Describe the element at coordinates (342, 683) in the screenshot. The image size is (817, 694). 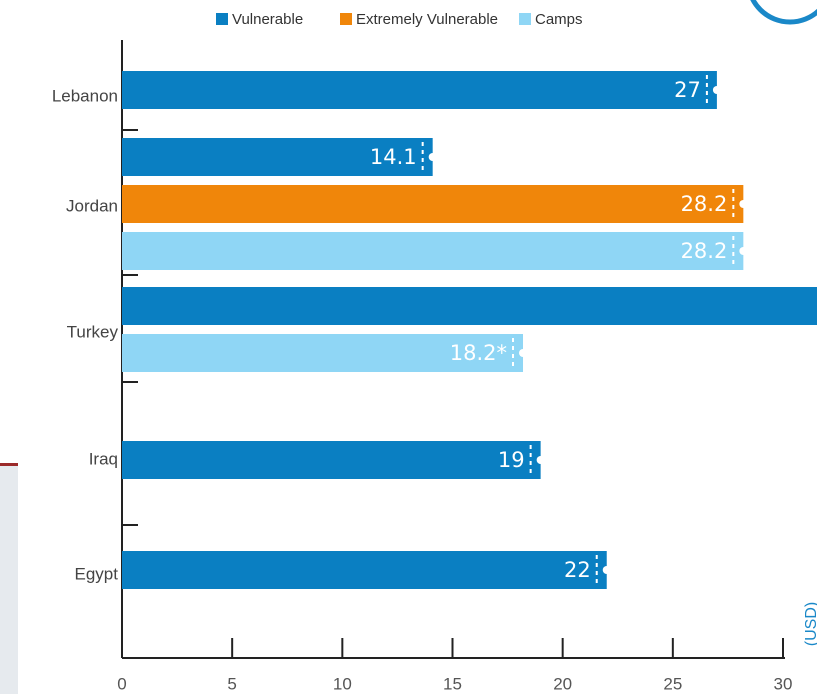
I see `x-tick-label: 10` at that location.